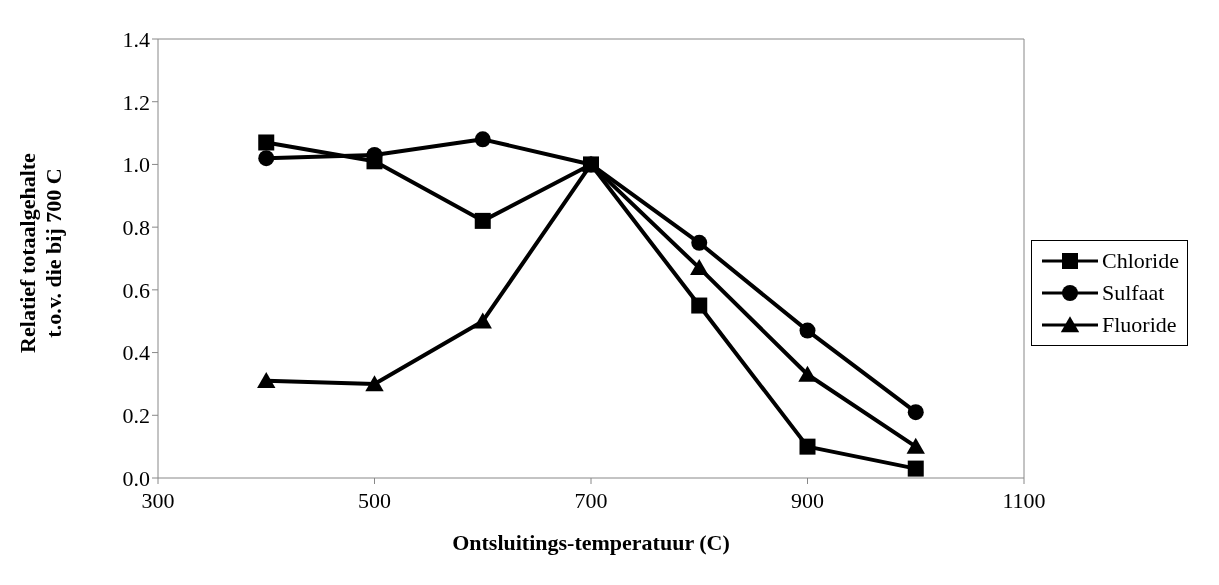 The image size is (1219, 585). I want to click on y-tick-label: 0.2, so click(136, 416).